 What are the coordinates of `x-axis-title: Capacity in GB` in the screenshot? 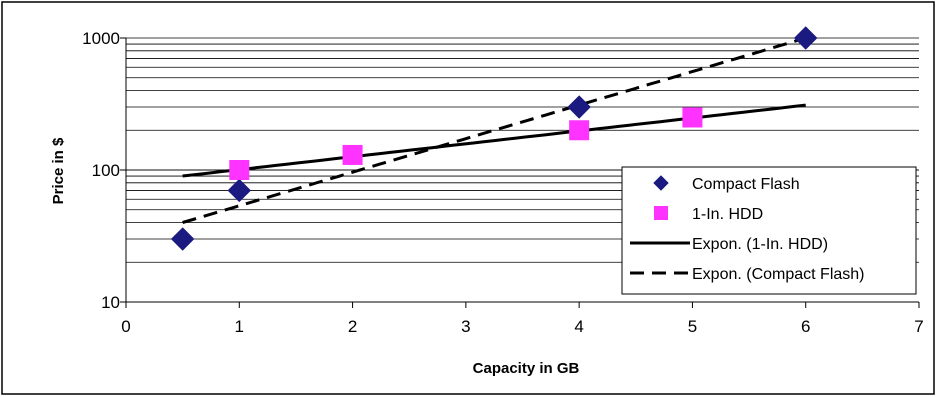 It's located at (526, 368).